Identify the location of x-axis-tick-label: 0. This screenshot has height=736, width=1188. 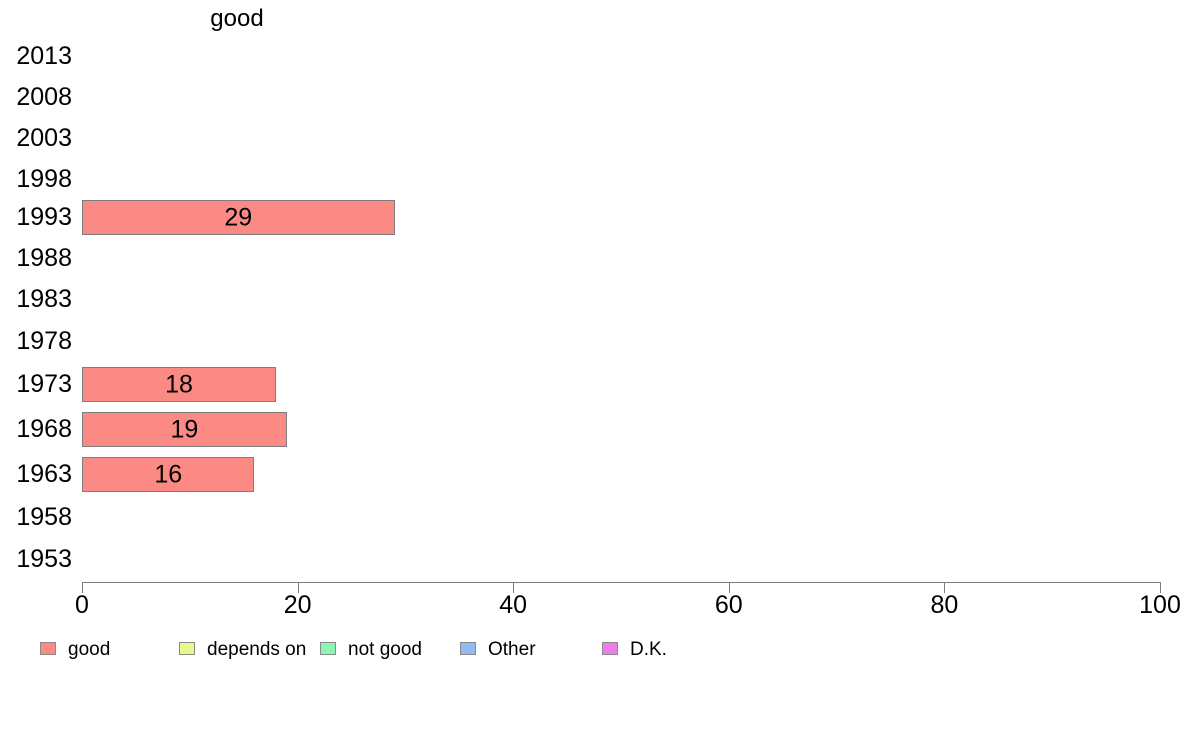
(82, 605).